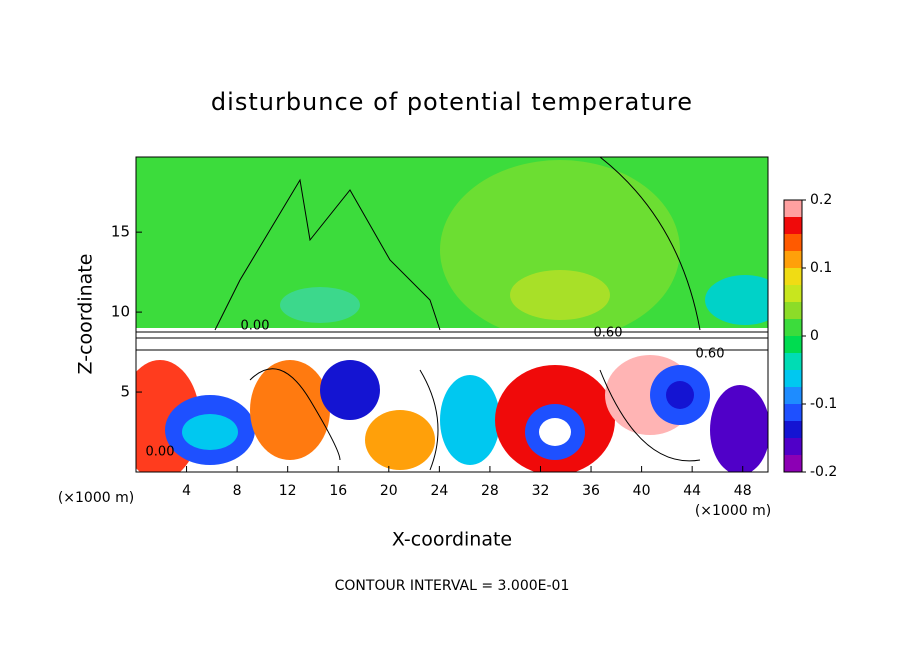  Describe the element at coordinates (814, 336) in the screenshot. I see `colorbar-tick-label: 0` at that location.